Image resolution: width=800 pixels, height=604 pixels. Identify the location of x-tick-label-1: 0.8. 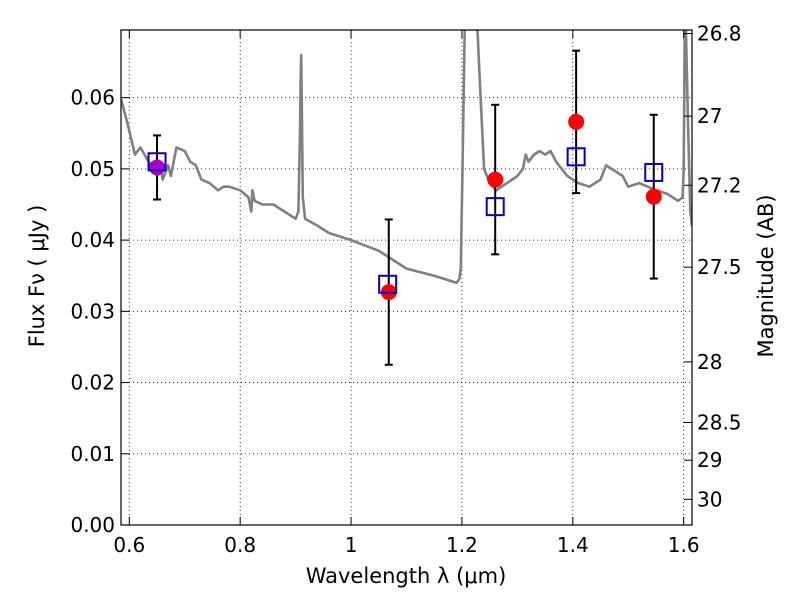
(240, 545).